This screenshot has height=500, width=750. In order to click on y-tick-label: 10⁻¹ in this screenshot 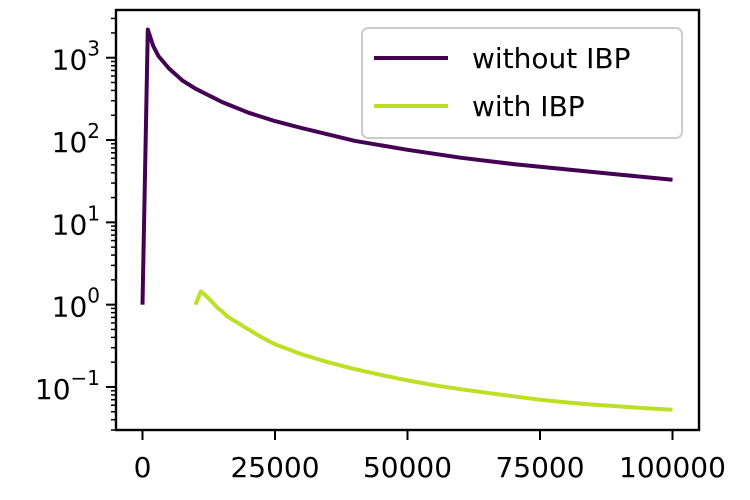, I will do `click(67, 386)`.